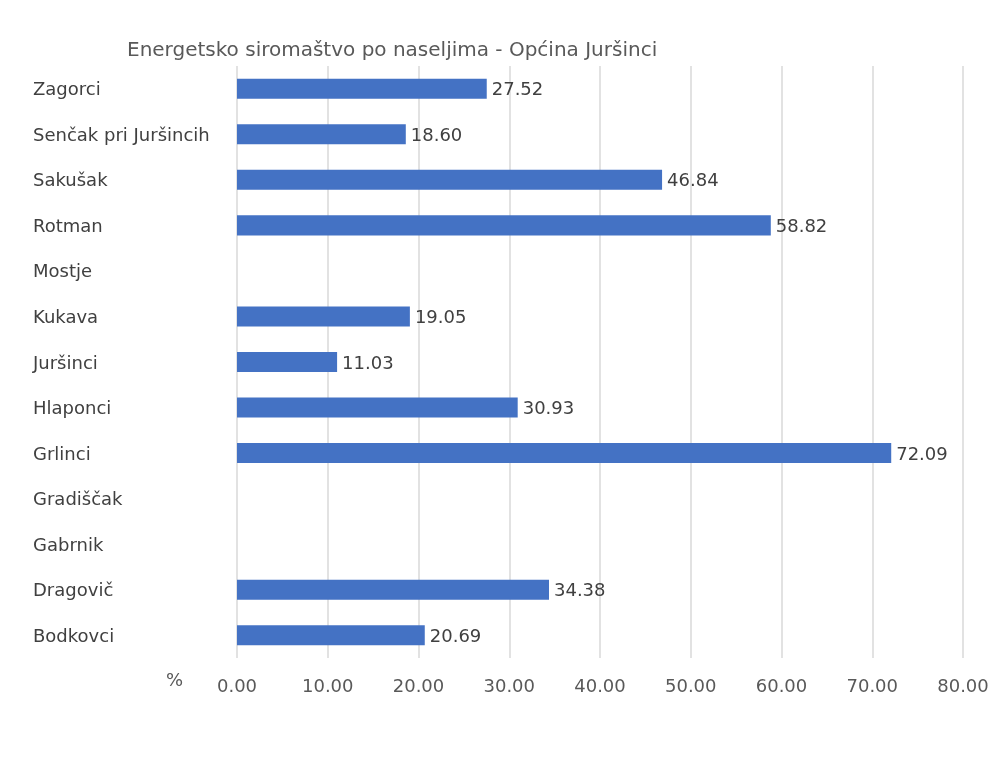 This screenshot has width=1004, height=763. I want to click on y-tick-label: Bodkovci, so click(74, 635).